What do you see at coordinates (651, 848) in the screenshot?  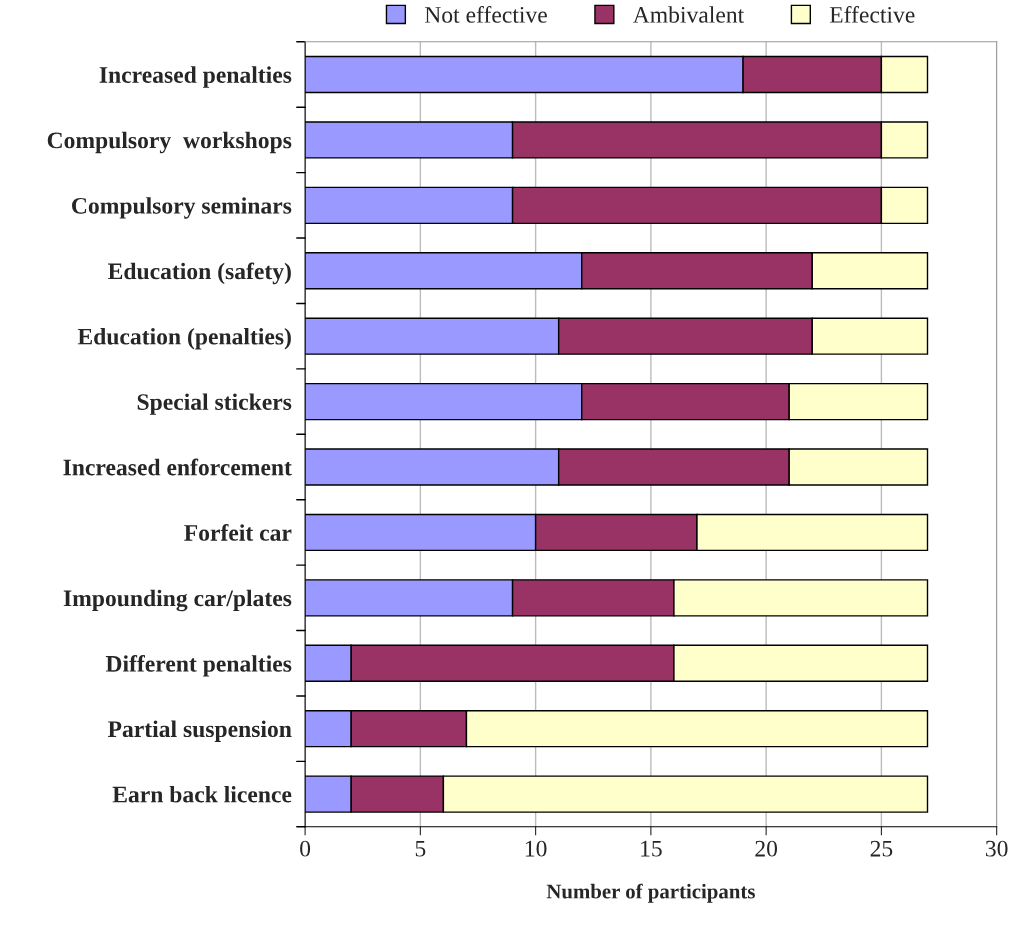 I see `x-tick-label: 15` at bounding box center [651, 848].